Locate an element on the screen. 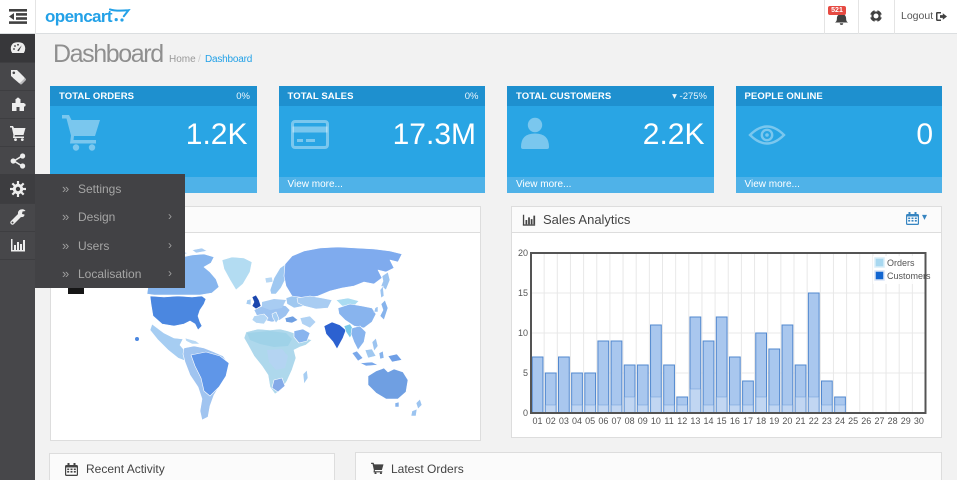 This screenshot has height=480, width=957. svg-text: 24 is located at coordinates (840, 421).